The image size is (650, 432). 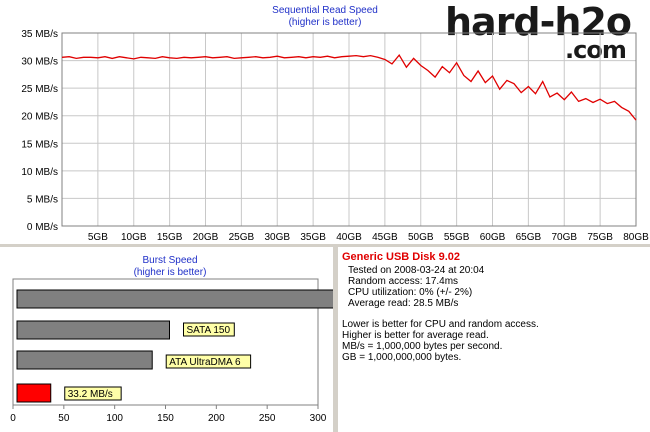 What do you see at coordinates (596, 50) in the screenshot?
I see `brand-logo-suffix: .com` at bounding box center [596, 50].